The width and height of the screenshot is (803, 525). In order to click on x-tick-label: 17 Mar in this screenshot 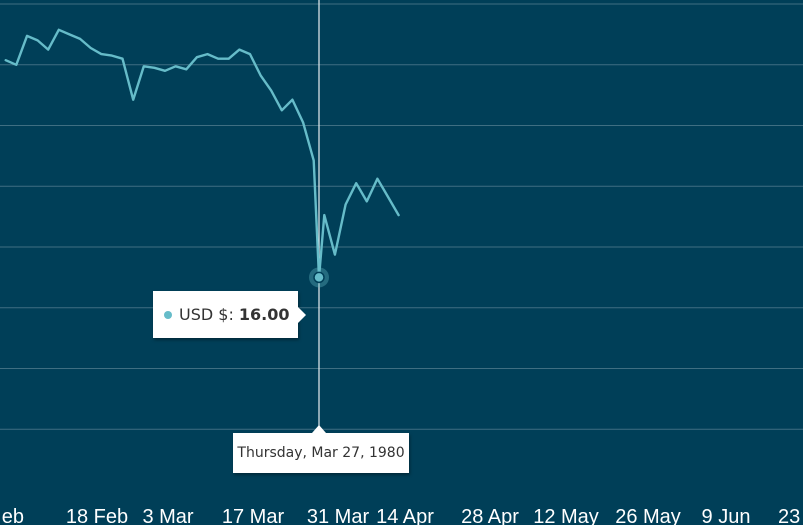, I will do `click(253, 515)`.